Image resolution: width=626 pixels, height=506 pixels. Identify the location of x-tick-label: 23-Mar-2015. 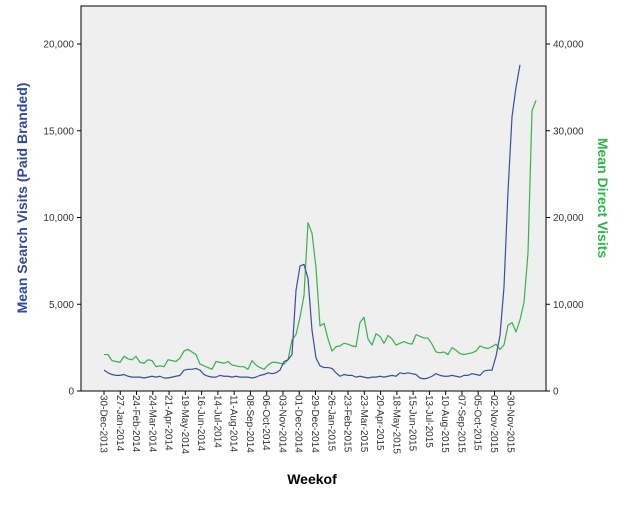
(363, 424).